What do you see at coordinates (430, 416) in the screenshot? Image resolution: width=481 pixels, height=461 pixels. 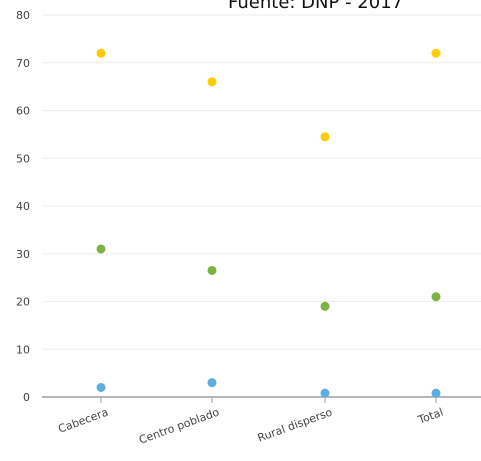 I see `x-tick-label: Total` at bounding box center [430, 416].